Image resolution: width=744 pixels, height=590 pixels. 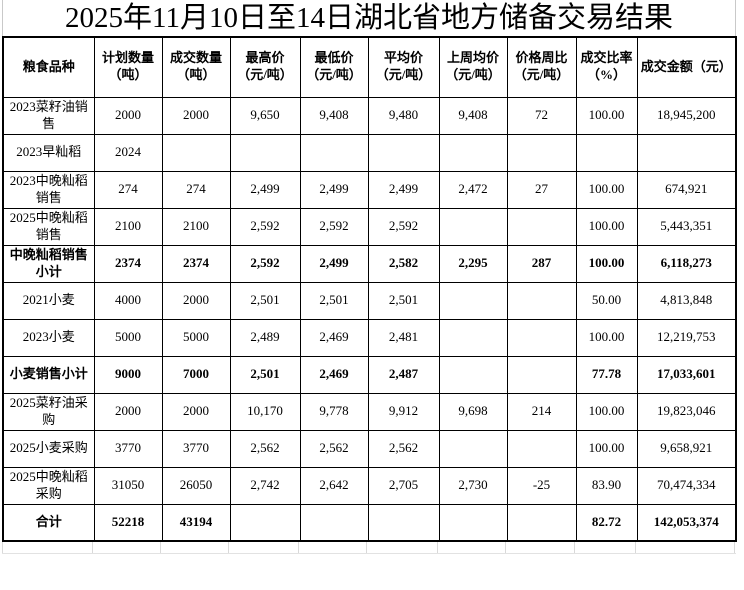 I want to click on table-cell: 9,480, so click(x=403, y=115).